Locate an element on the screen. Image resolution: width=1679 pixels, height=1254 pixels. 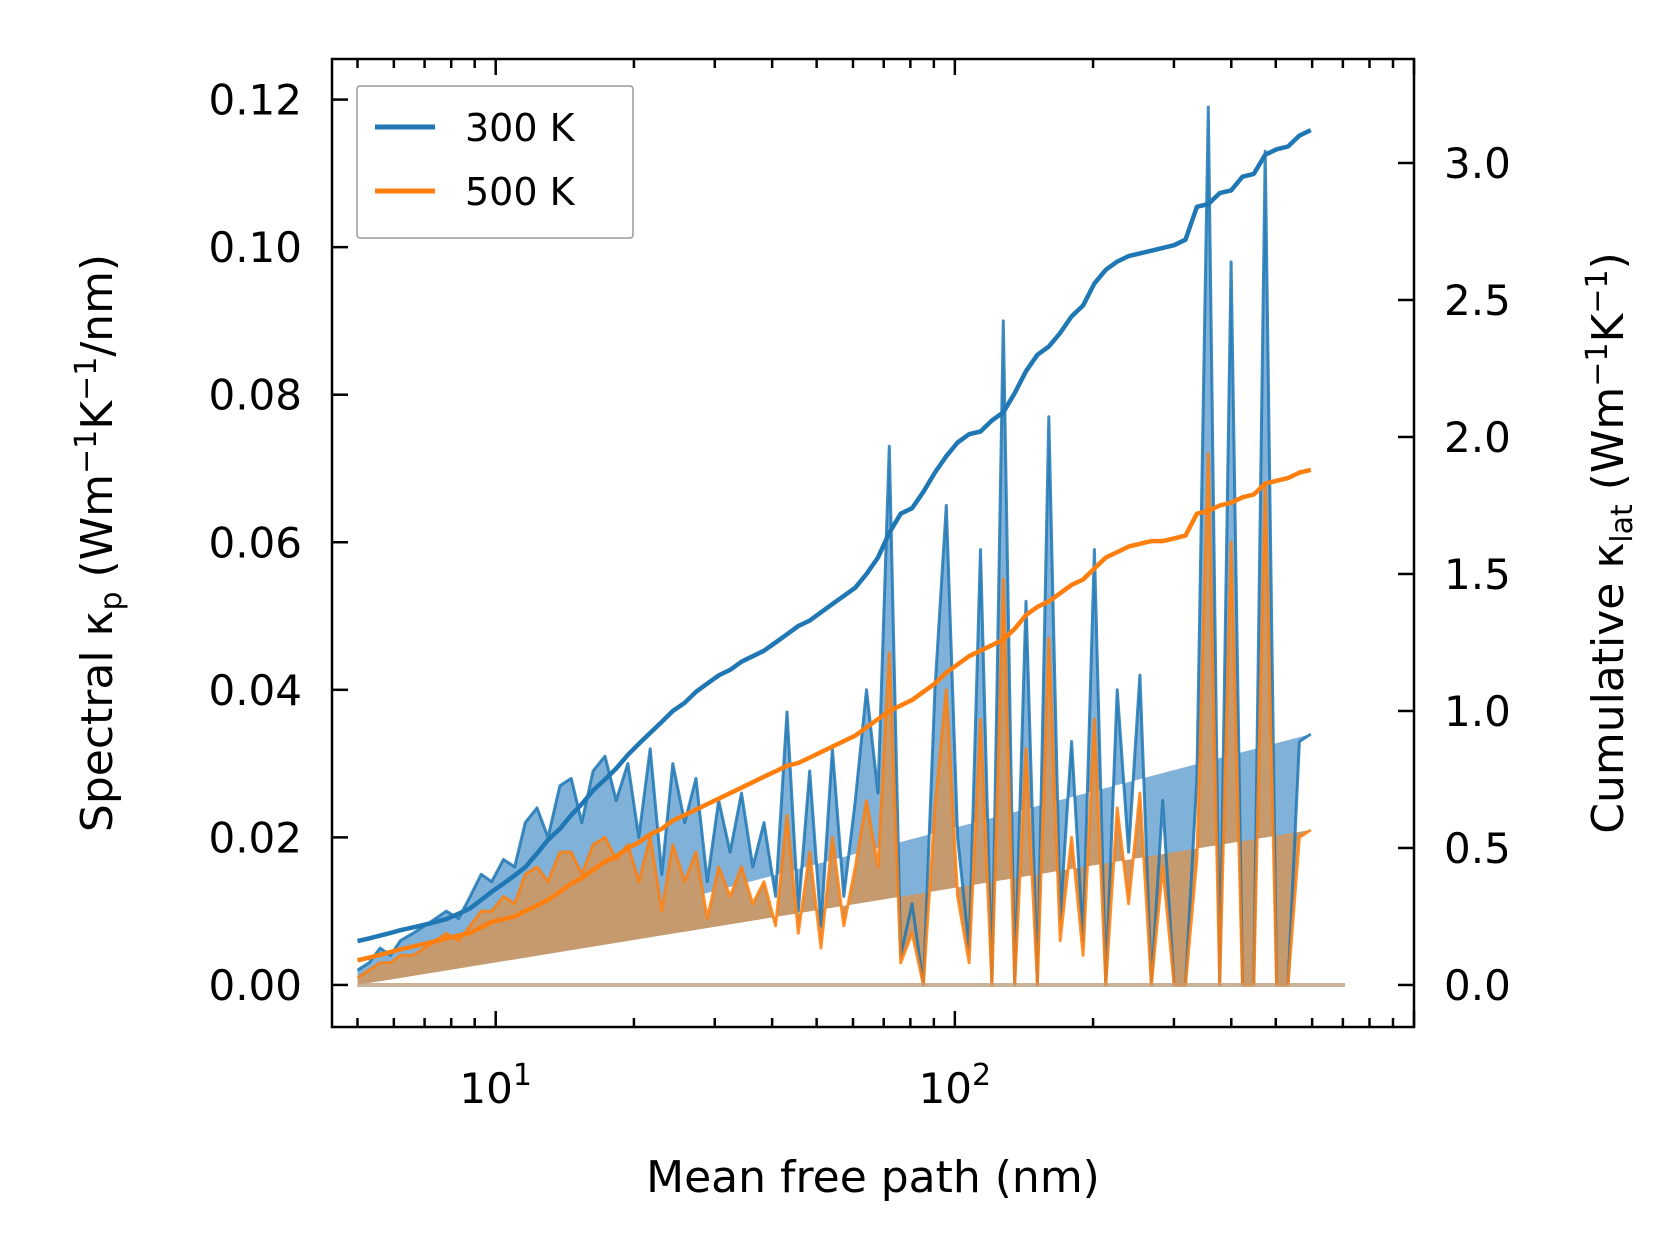
legend-box is located at coordinates (495, 162).